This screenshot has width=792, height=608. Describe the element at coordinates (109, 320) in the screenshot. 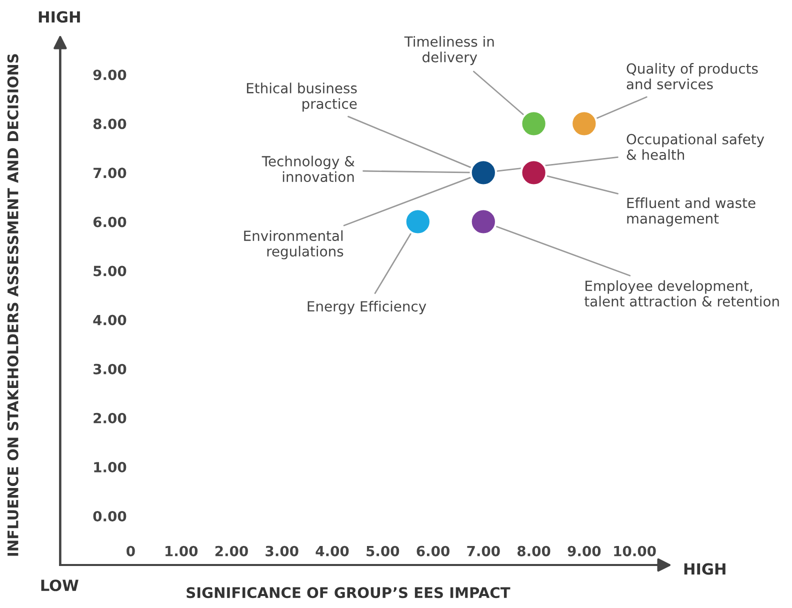

I see `y-tick-label: 4.00` at that location.